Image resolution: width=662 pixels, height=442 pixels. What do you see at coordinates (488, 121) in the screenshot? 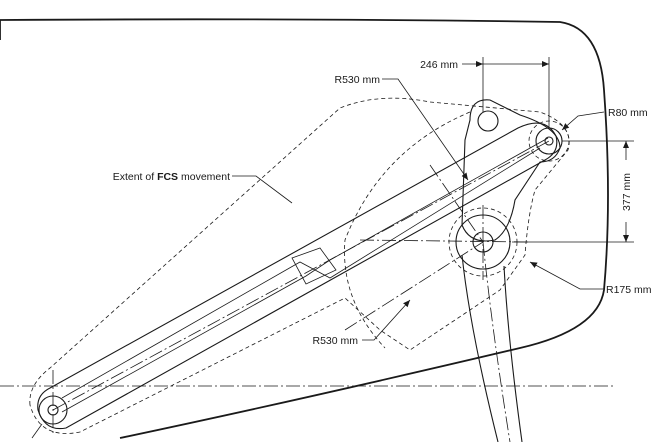
I see `upper-pivot-hole` at bounding box center [488, 121].